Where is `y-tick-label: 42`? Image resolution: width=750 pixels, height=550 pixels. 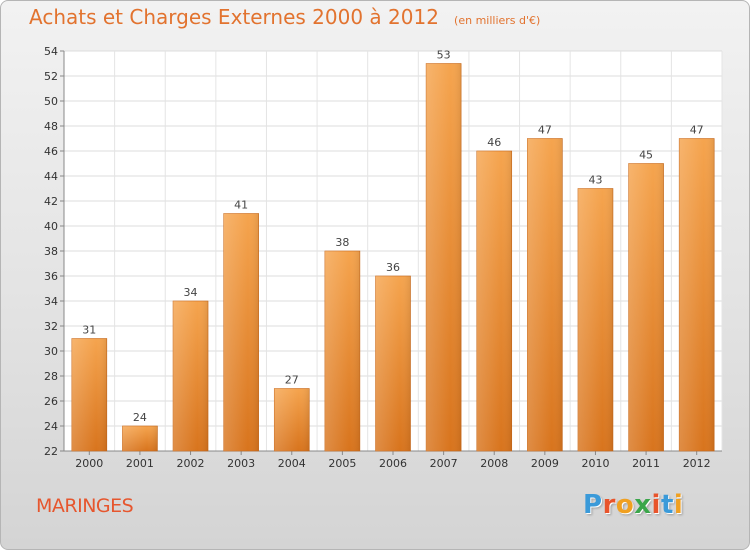
y-tick-label: 42 is located at coordinates (51, 201).